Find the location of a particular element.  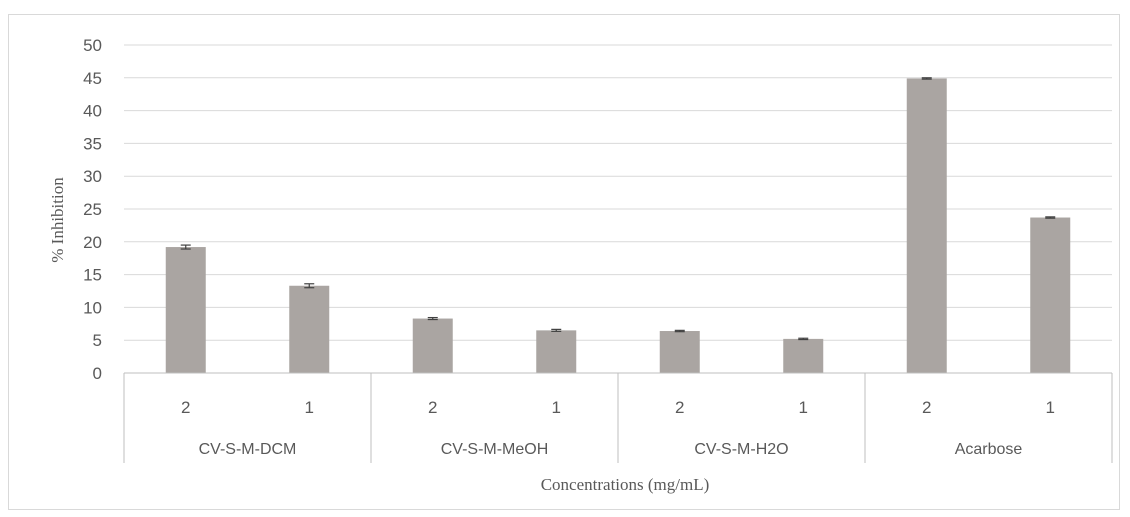

y-tick-label: 25 is located at coordinates (92, 209).